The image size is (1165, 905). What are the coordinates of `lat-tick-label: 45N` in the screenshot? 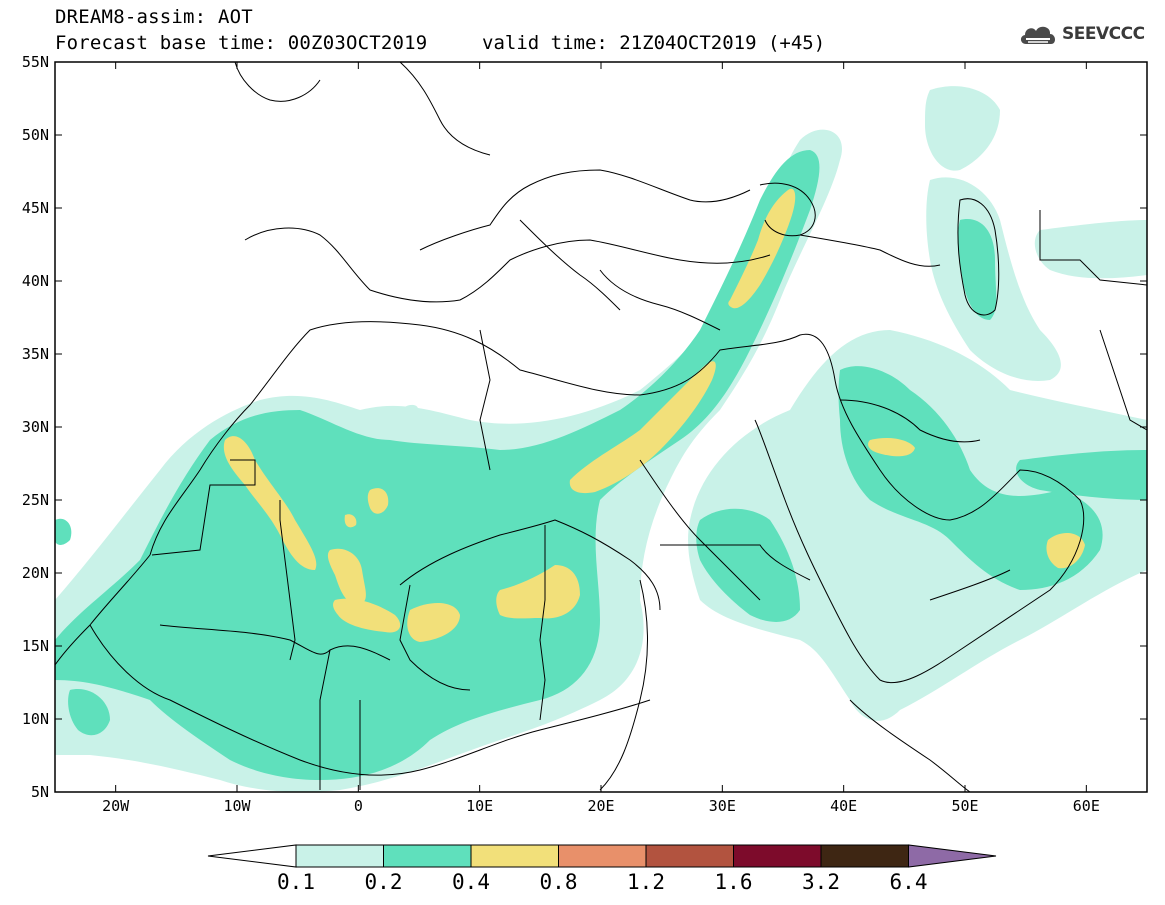 It's located at (35, 208).